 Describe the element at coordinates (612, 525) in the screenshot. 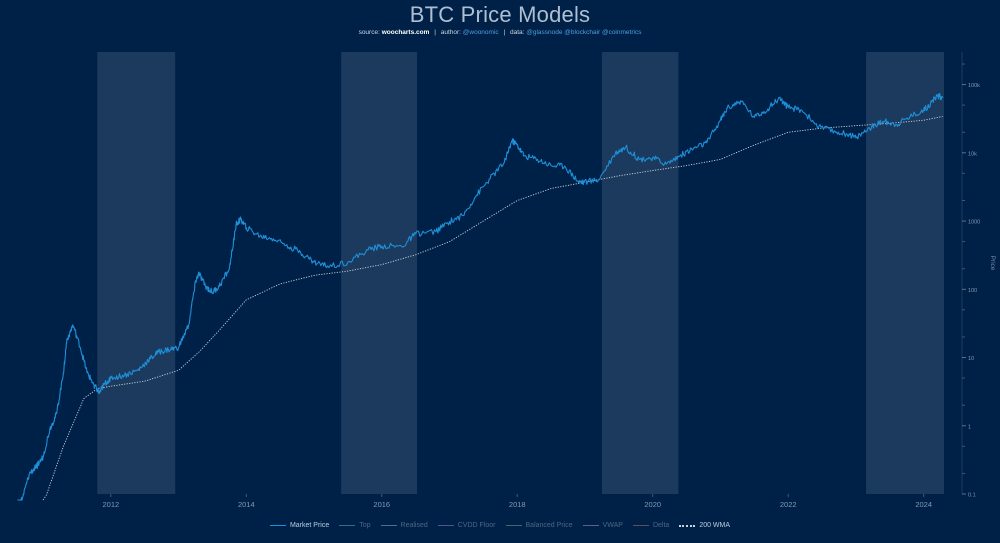

I see `legend-label: VWAP` at that location.